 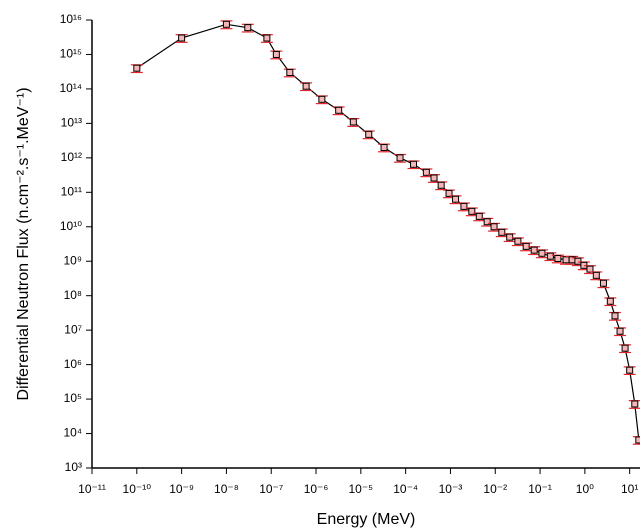 What do you see at coordinates (71, 226) in the screenshot?
I see `y-tick-label: 10¹⁰` at bounding box center [71, 226].